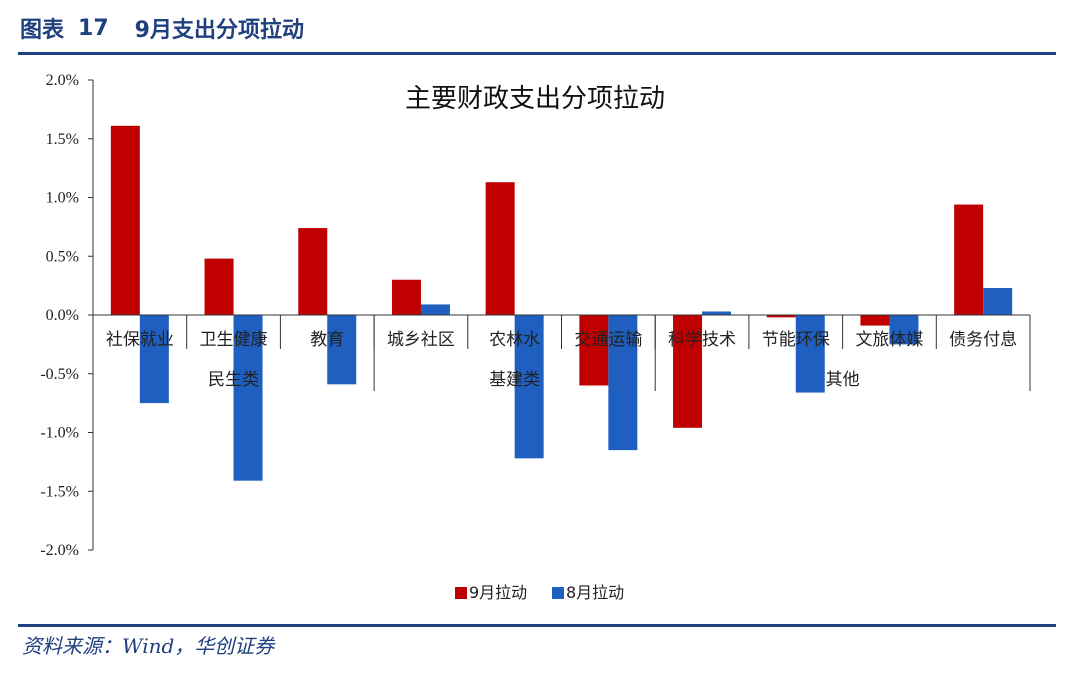 The height and width of the screenshot is (686, 1080). Describe the element at coordinates (537, 53) in the screenshot. I see `header-rule` at that location.